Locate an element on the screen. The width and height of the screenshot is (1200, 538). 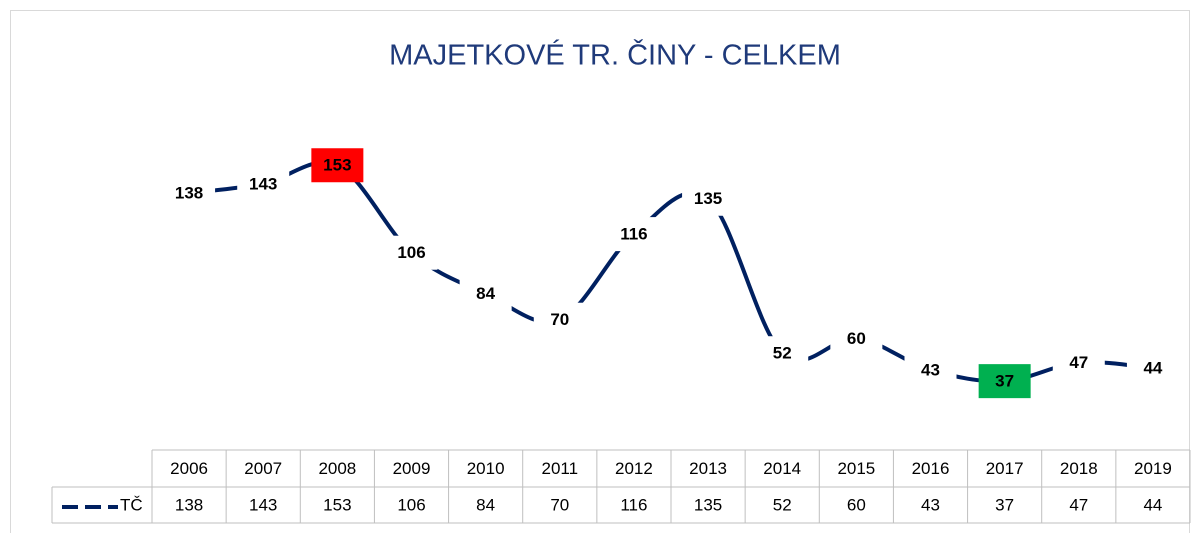
table-value: 43 is located at coordinates (930, 504).